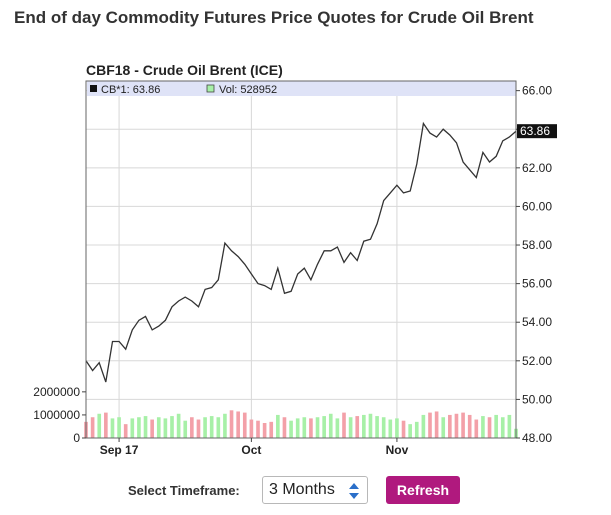 This screenshot has height=515, width=611. Describe the element at coordinates (93, 88) in the screenshot. I see `price-legend-swatch` at that location.